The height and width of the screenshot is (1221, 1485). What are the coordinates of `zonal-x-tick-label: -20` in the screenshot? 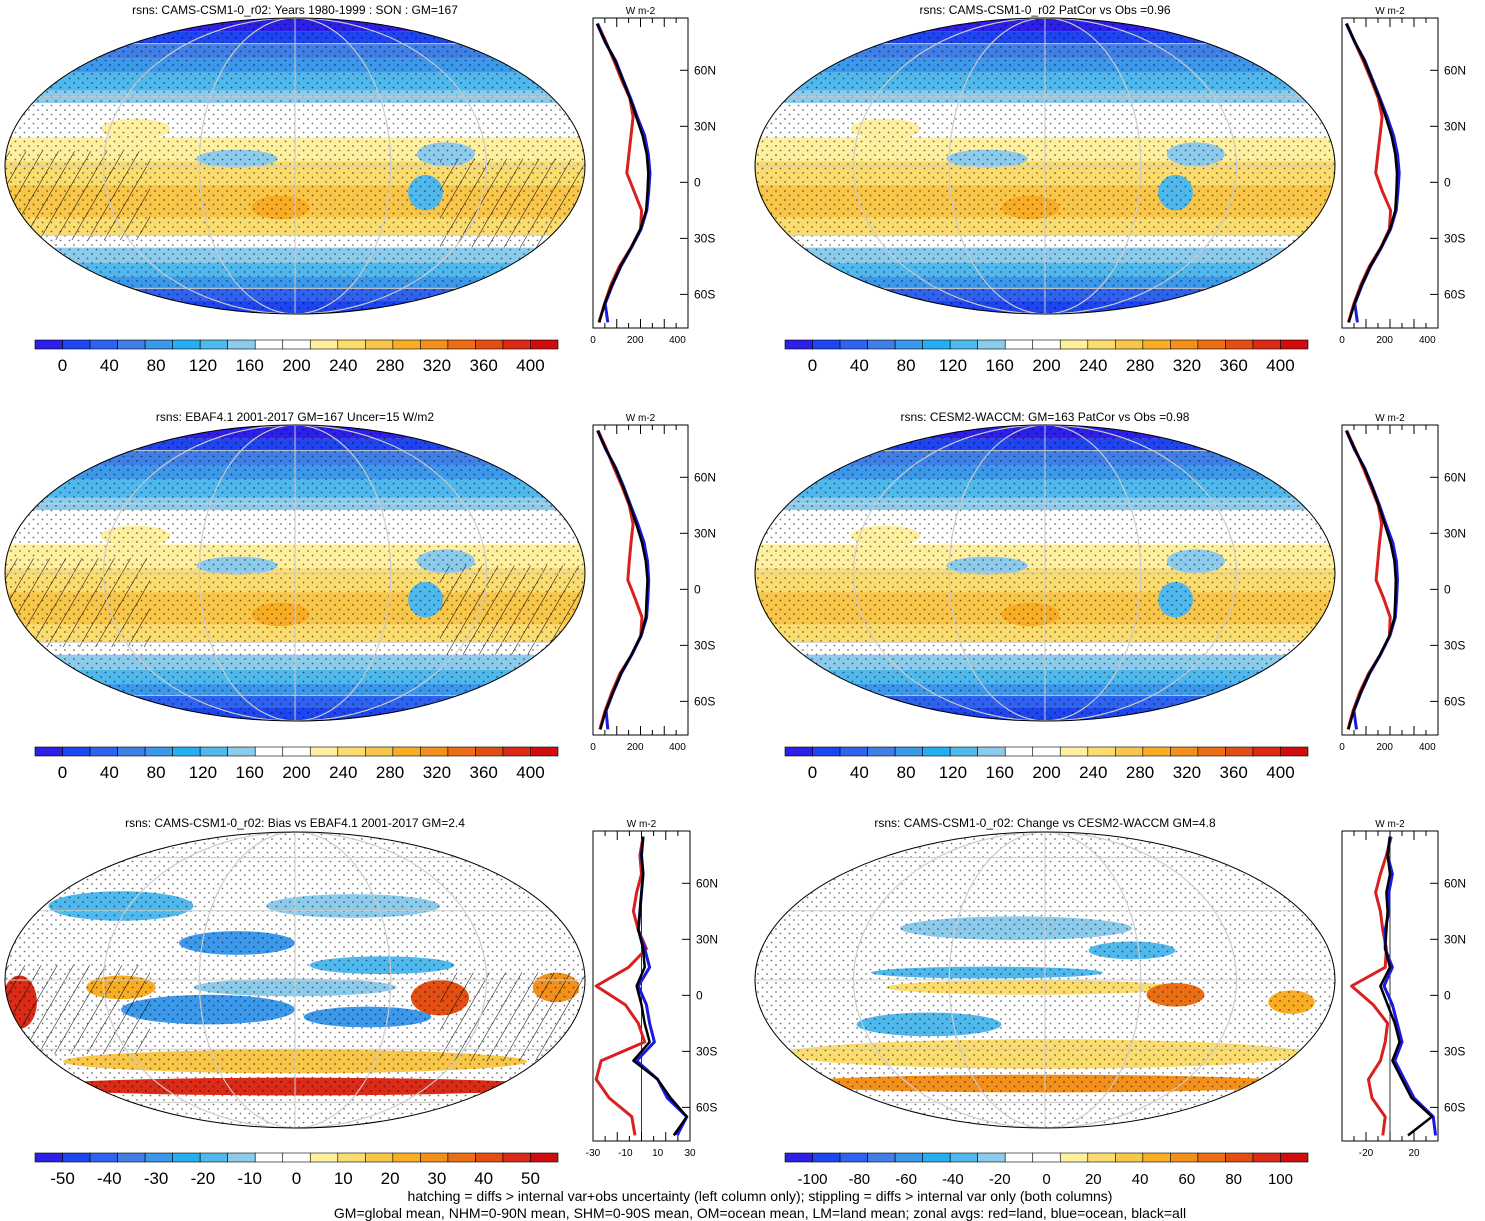 It's located at (1366, 1153).